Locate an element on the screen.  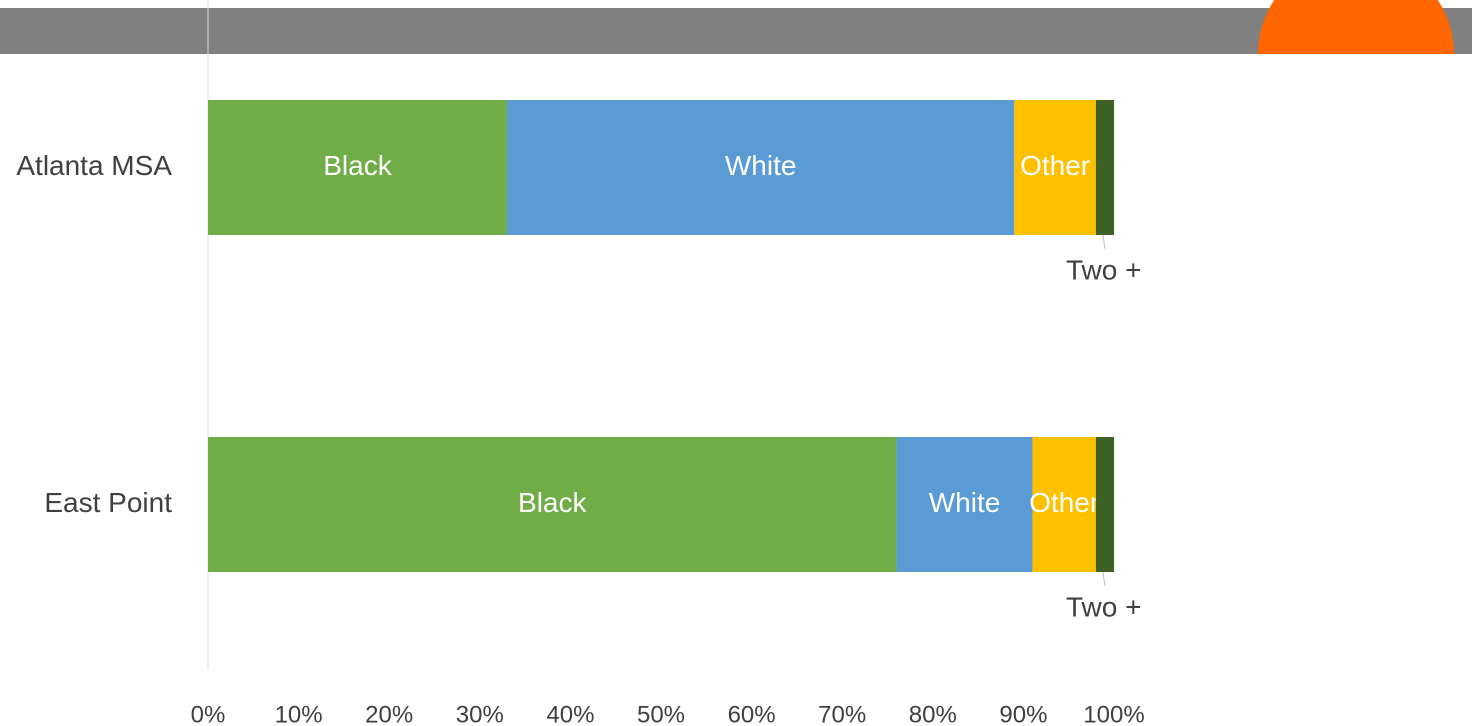
x-tick-label: 30% is located at coordinates (480, 713).